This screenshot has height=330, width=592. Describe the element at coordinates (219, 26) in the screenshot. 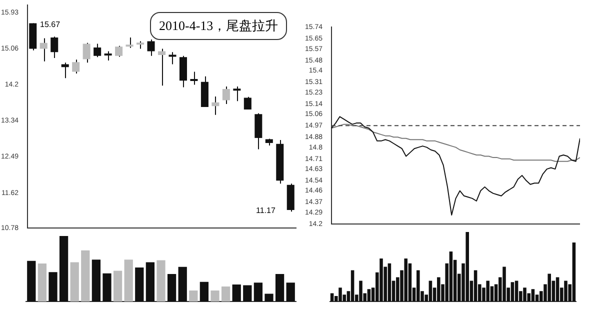

I see `annotation: 2010-4-13，尾盘拉升` at that location.